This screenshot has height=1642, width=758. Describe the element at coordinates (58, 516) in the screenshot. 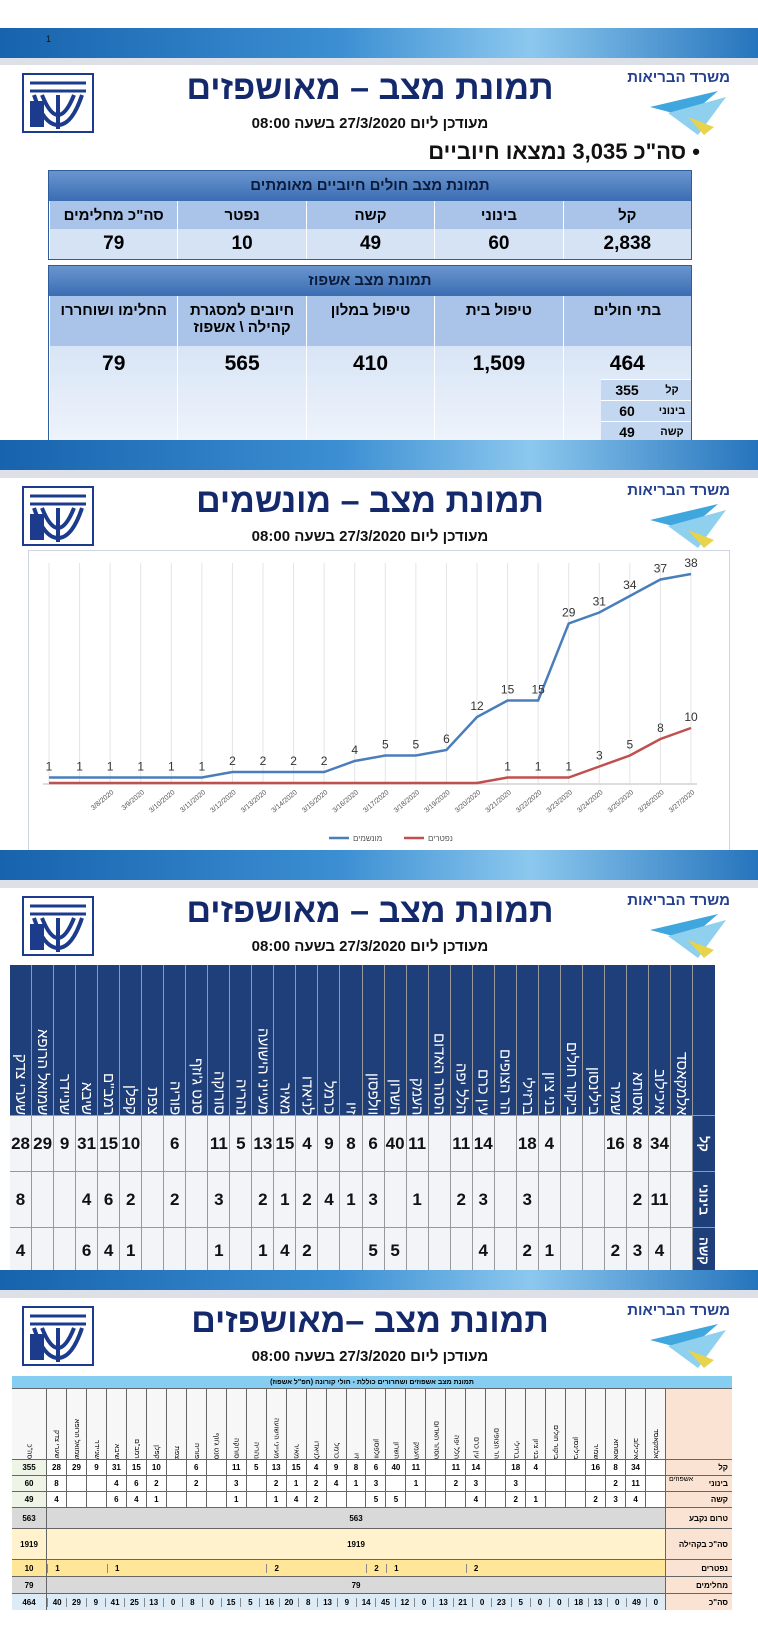

I see `ministry-logo` at that location.